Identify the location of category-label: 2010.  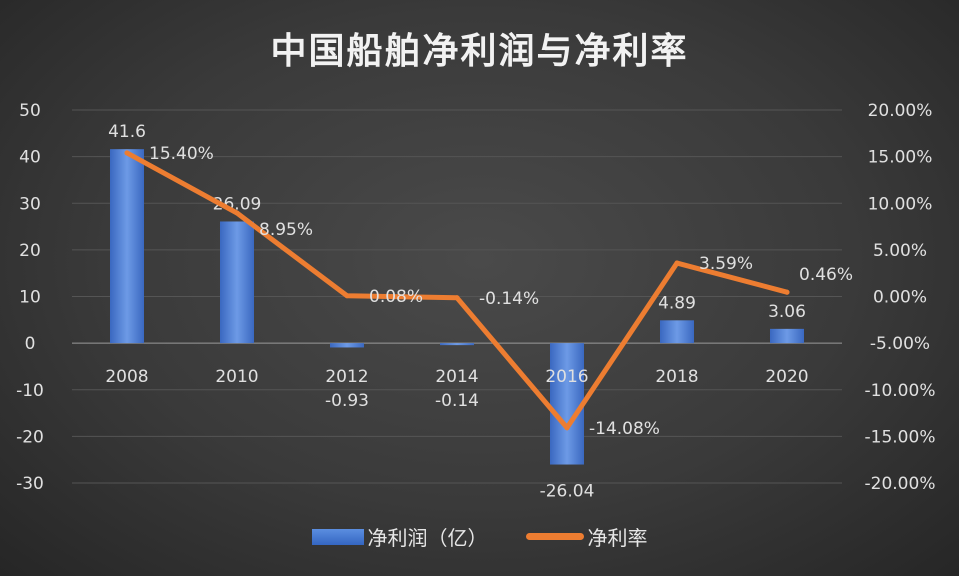
(236, 377).